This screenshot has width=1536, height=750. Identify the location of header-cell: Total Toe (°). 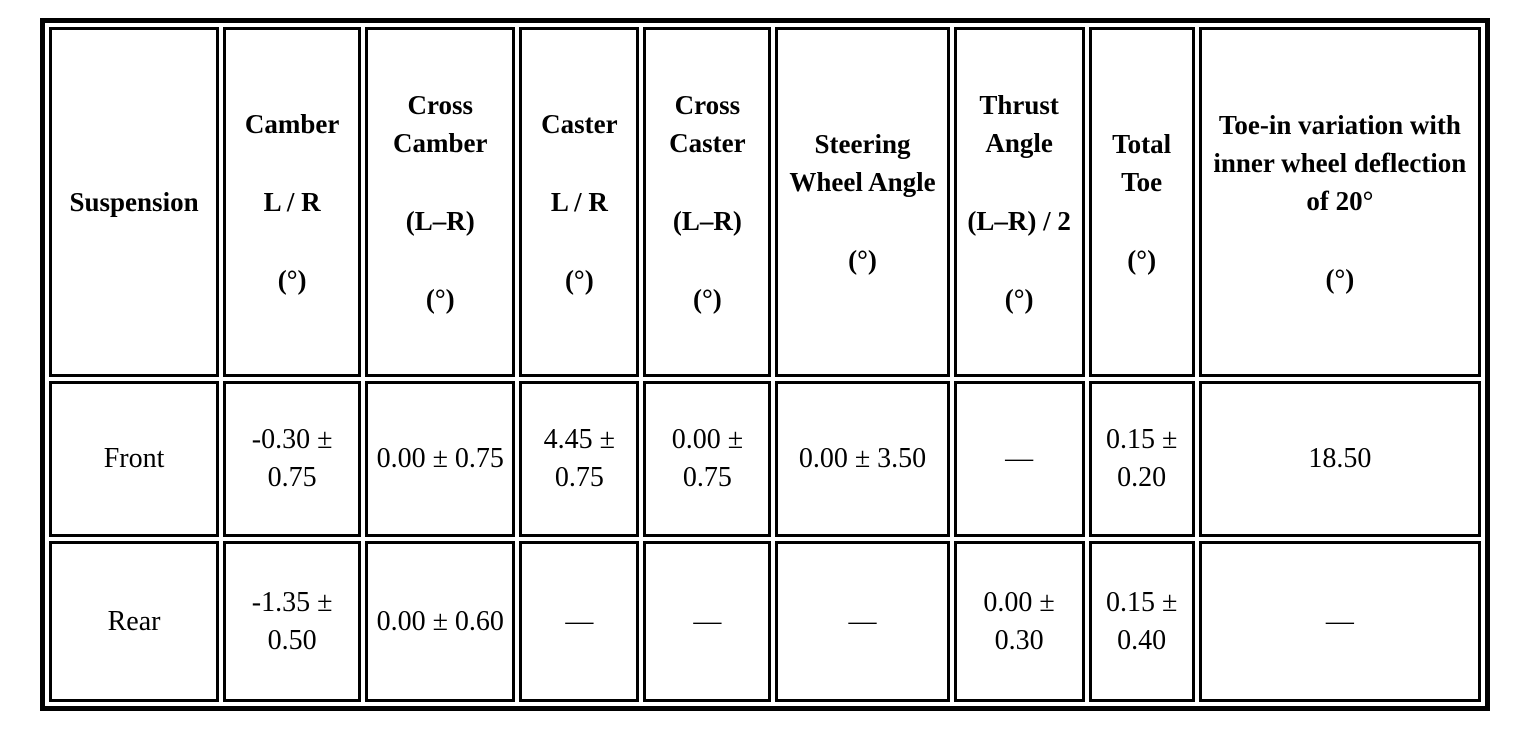
(1141, 202).